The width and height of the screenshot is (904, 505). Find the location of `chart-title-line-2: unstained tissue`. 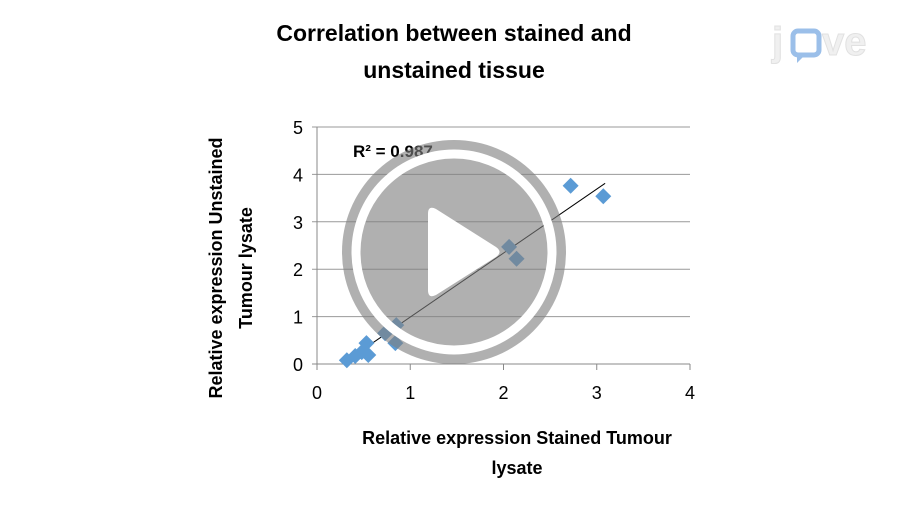

chart-title-line-2: unstained tissue is located at coordinates (453, 70).